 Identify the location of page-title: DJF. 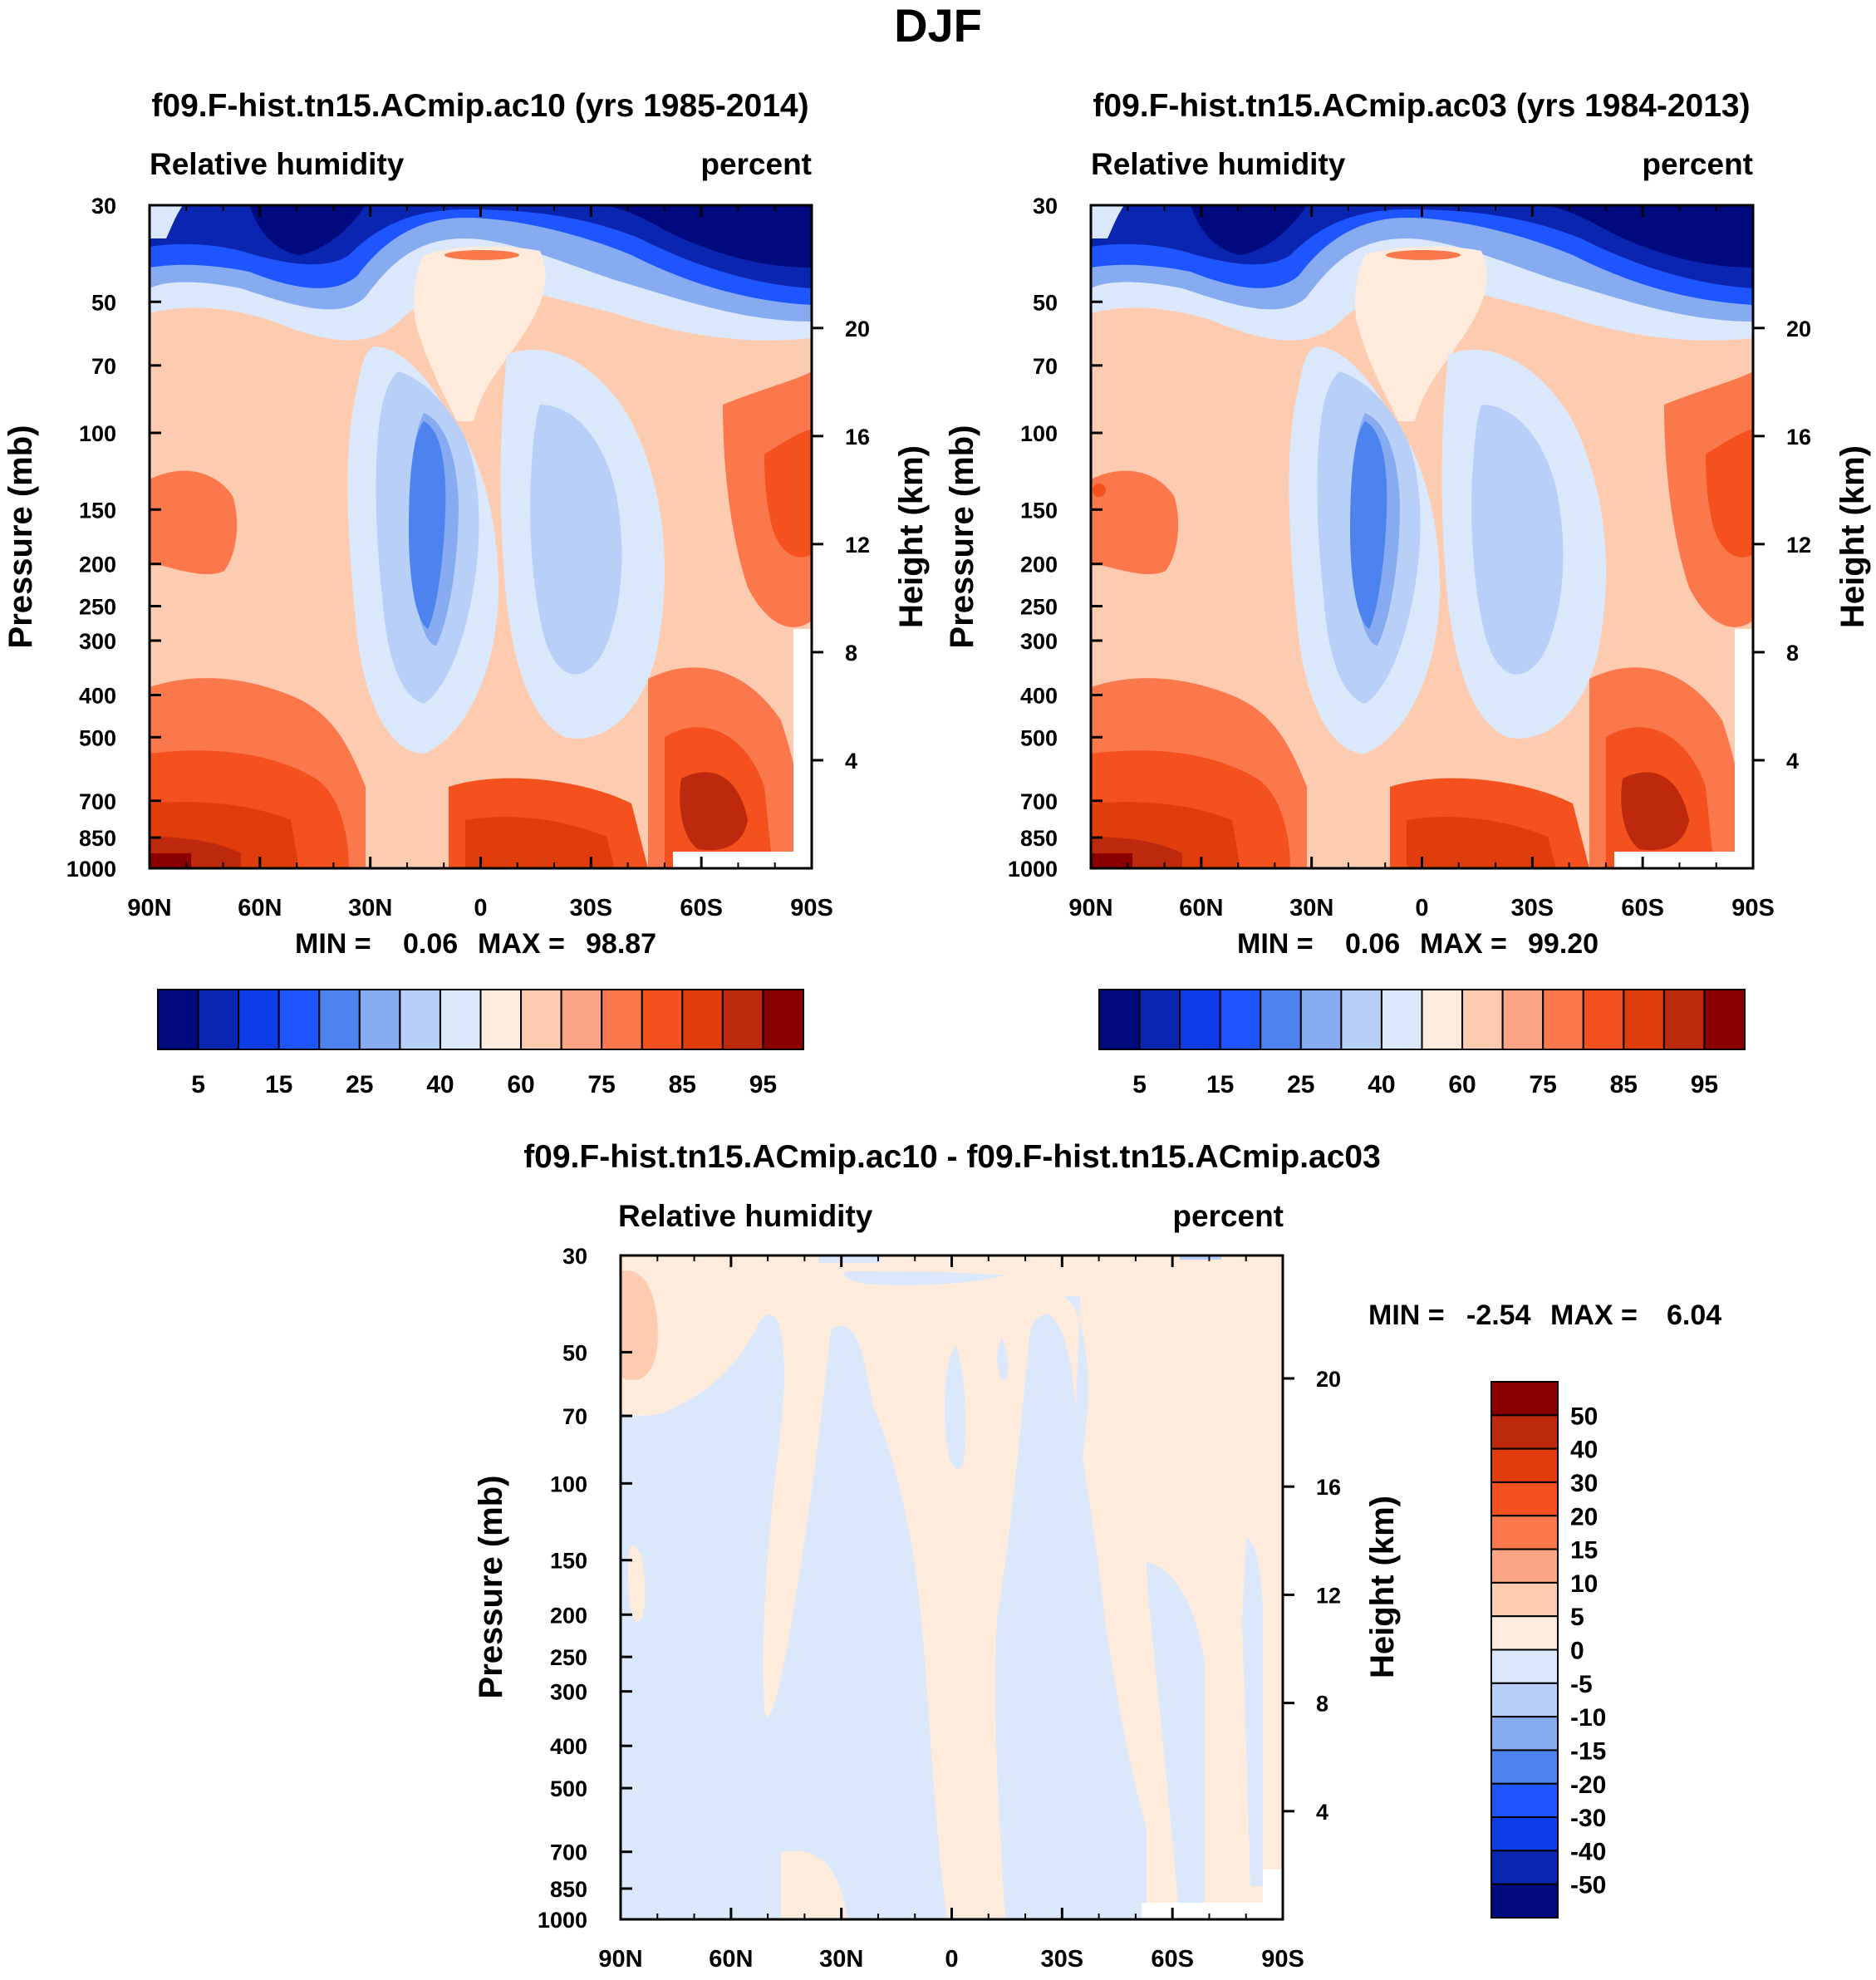
(938, 26).